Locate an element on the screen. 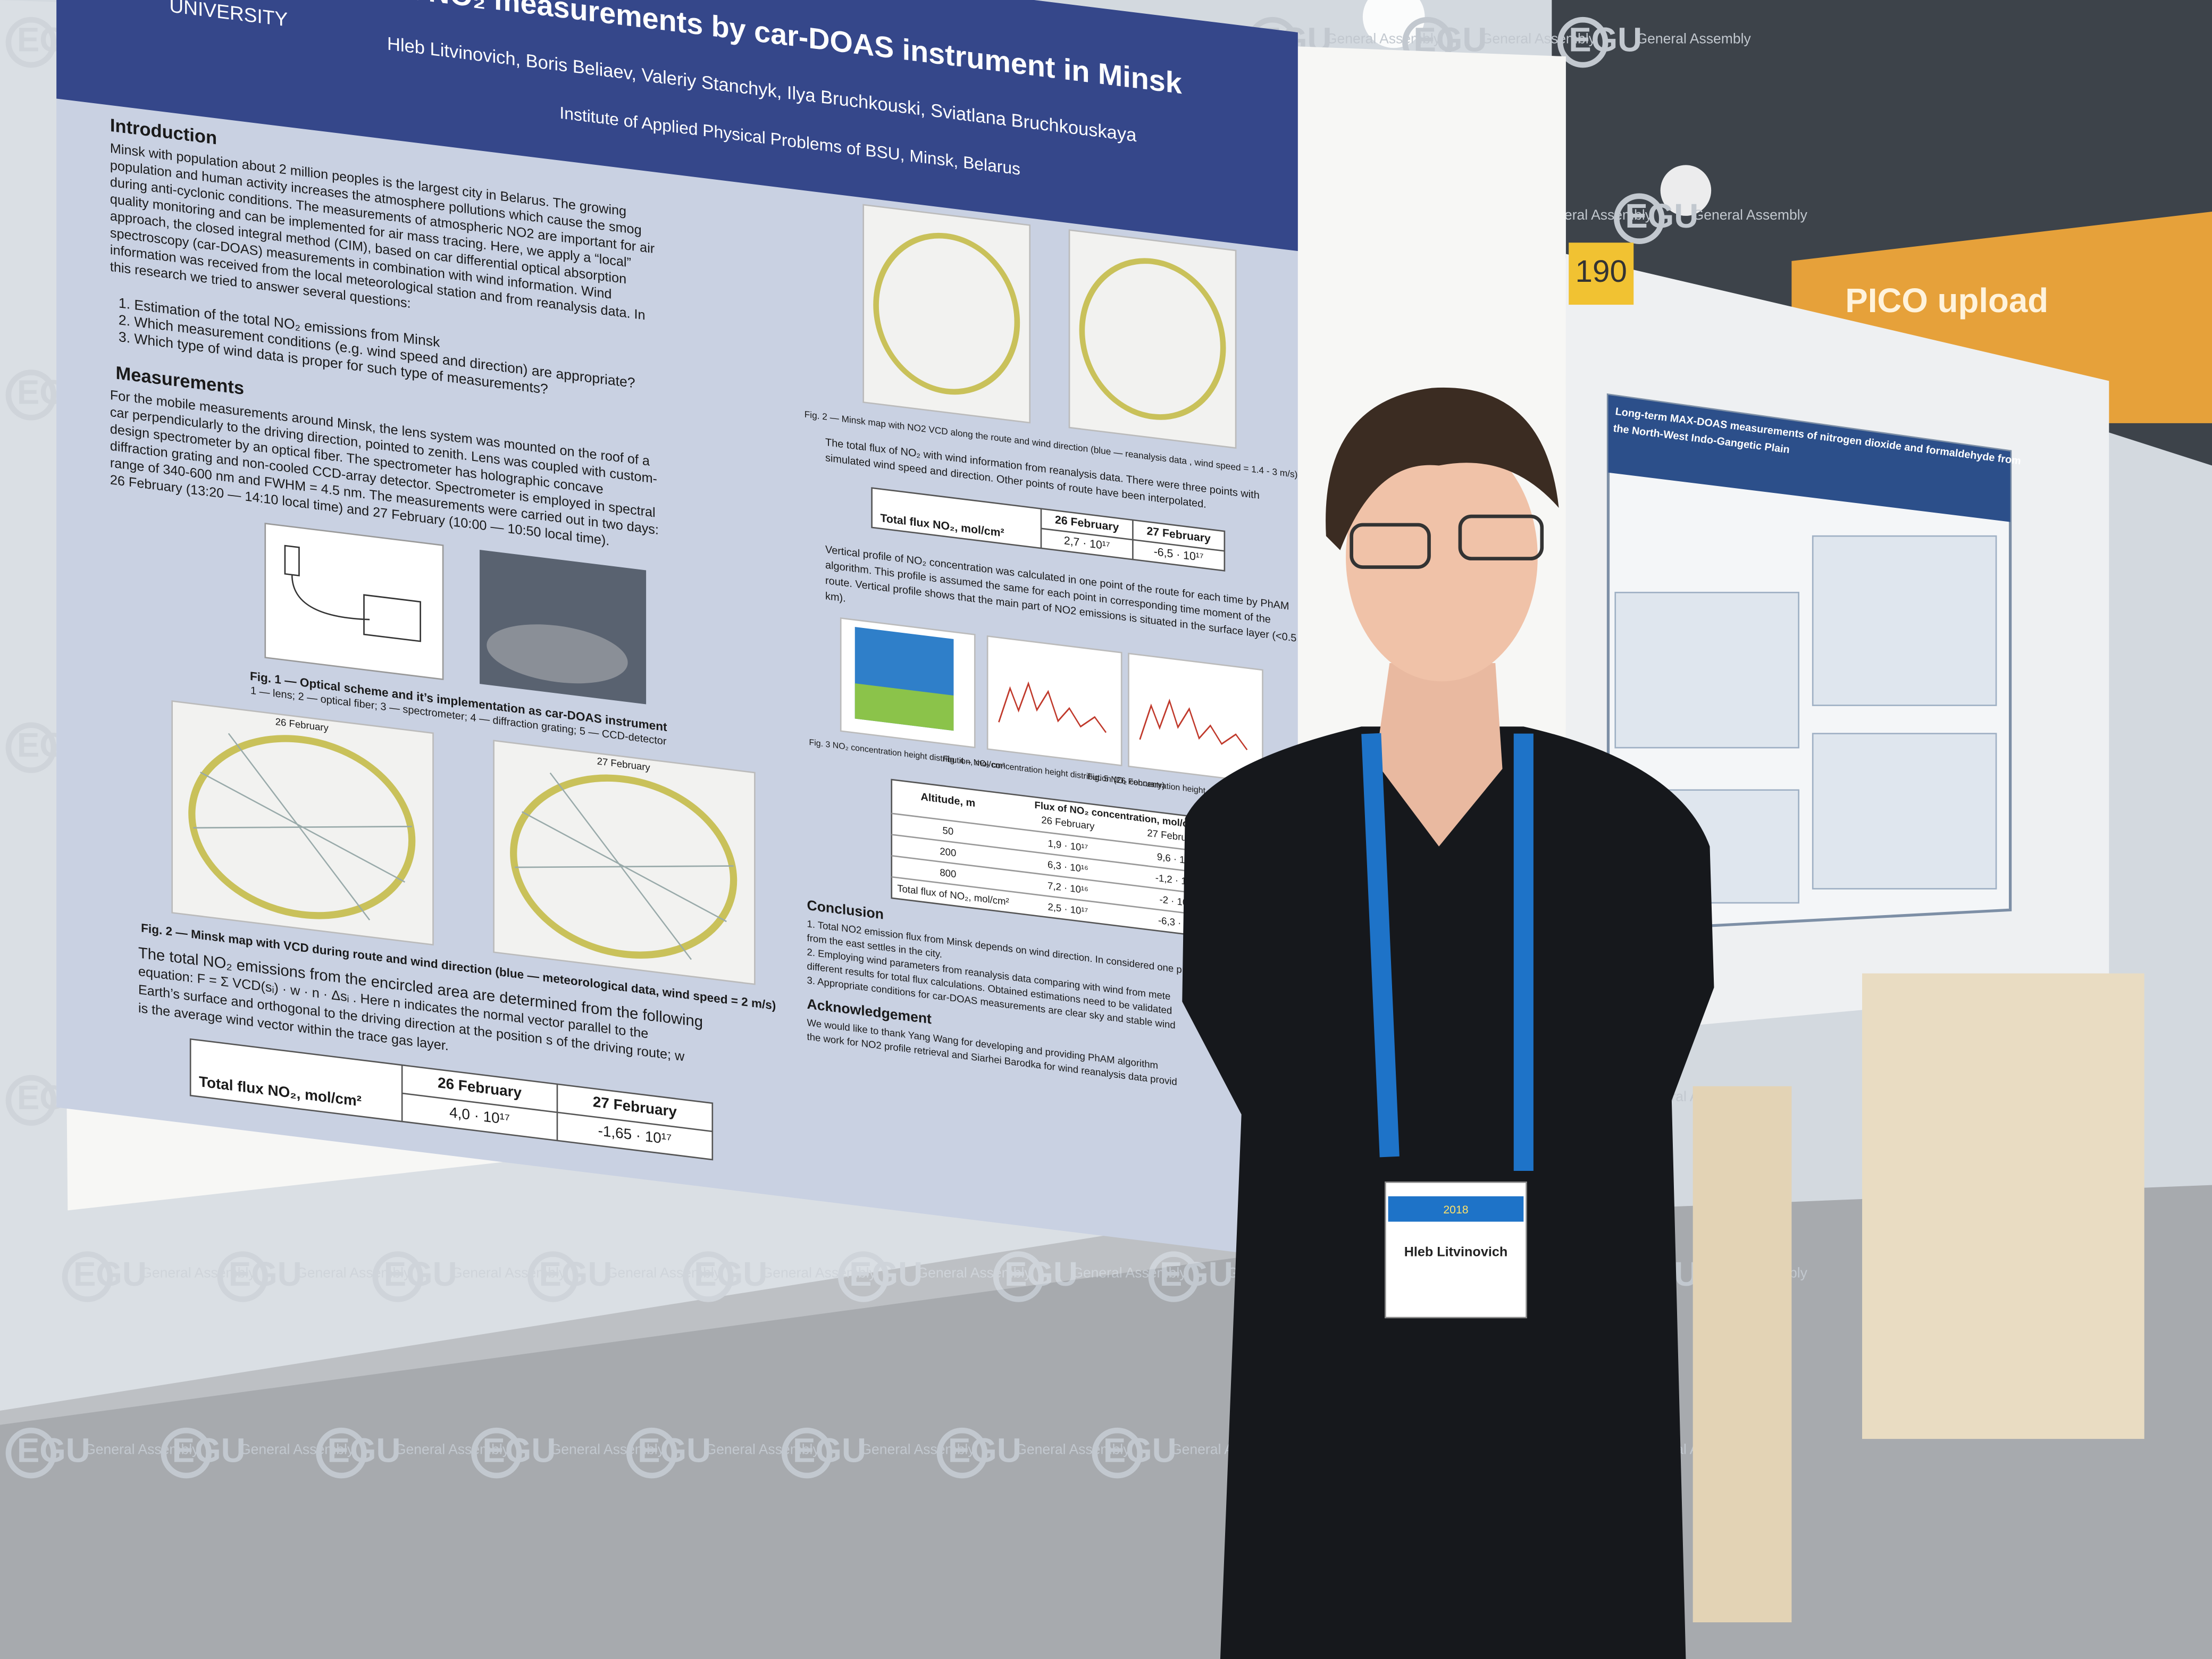 The height and width of the screenshot is (1659, 2212). table-cell: 50 is located at coordinates (948, 831).